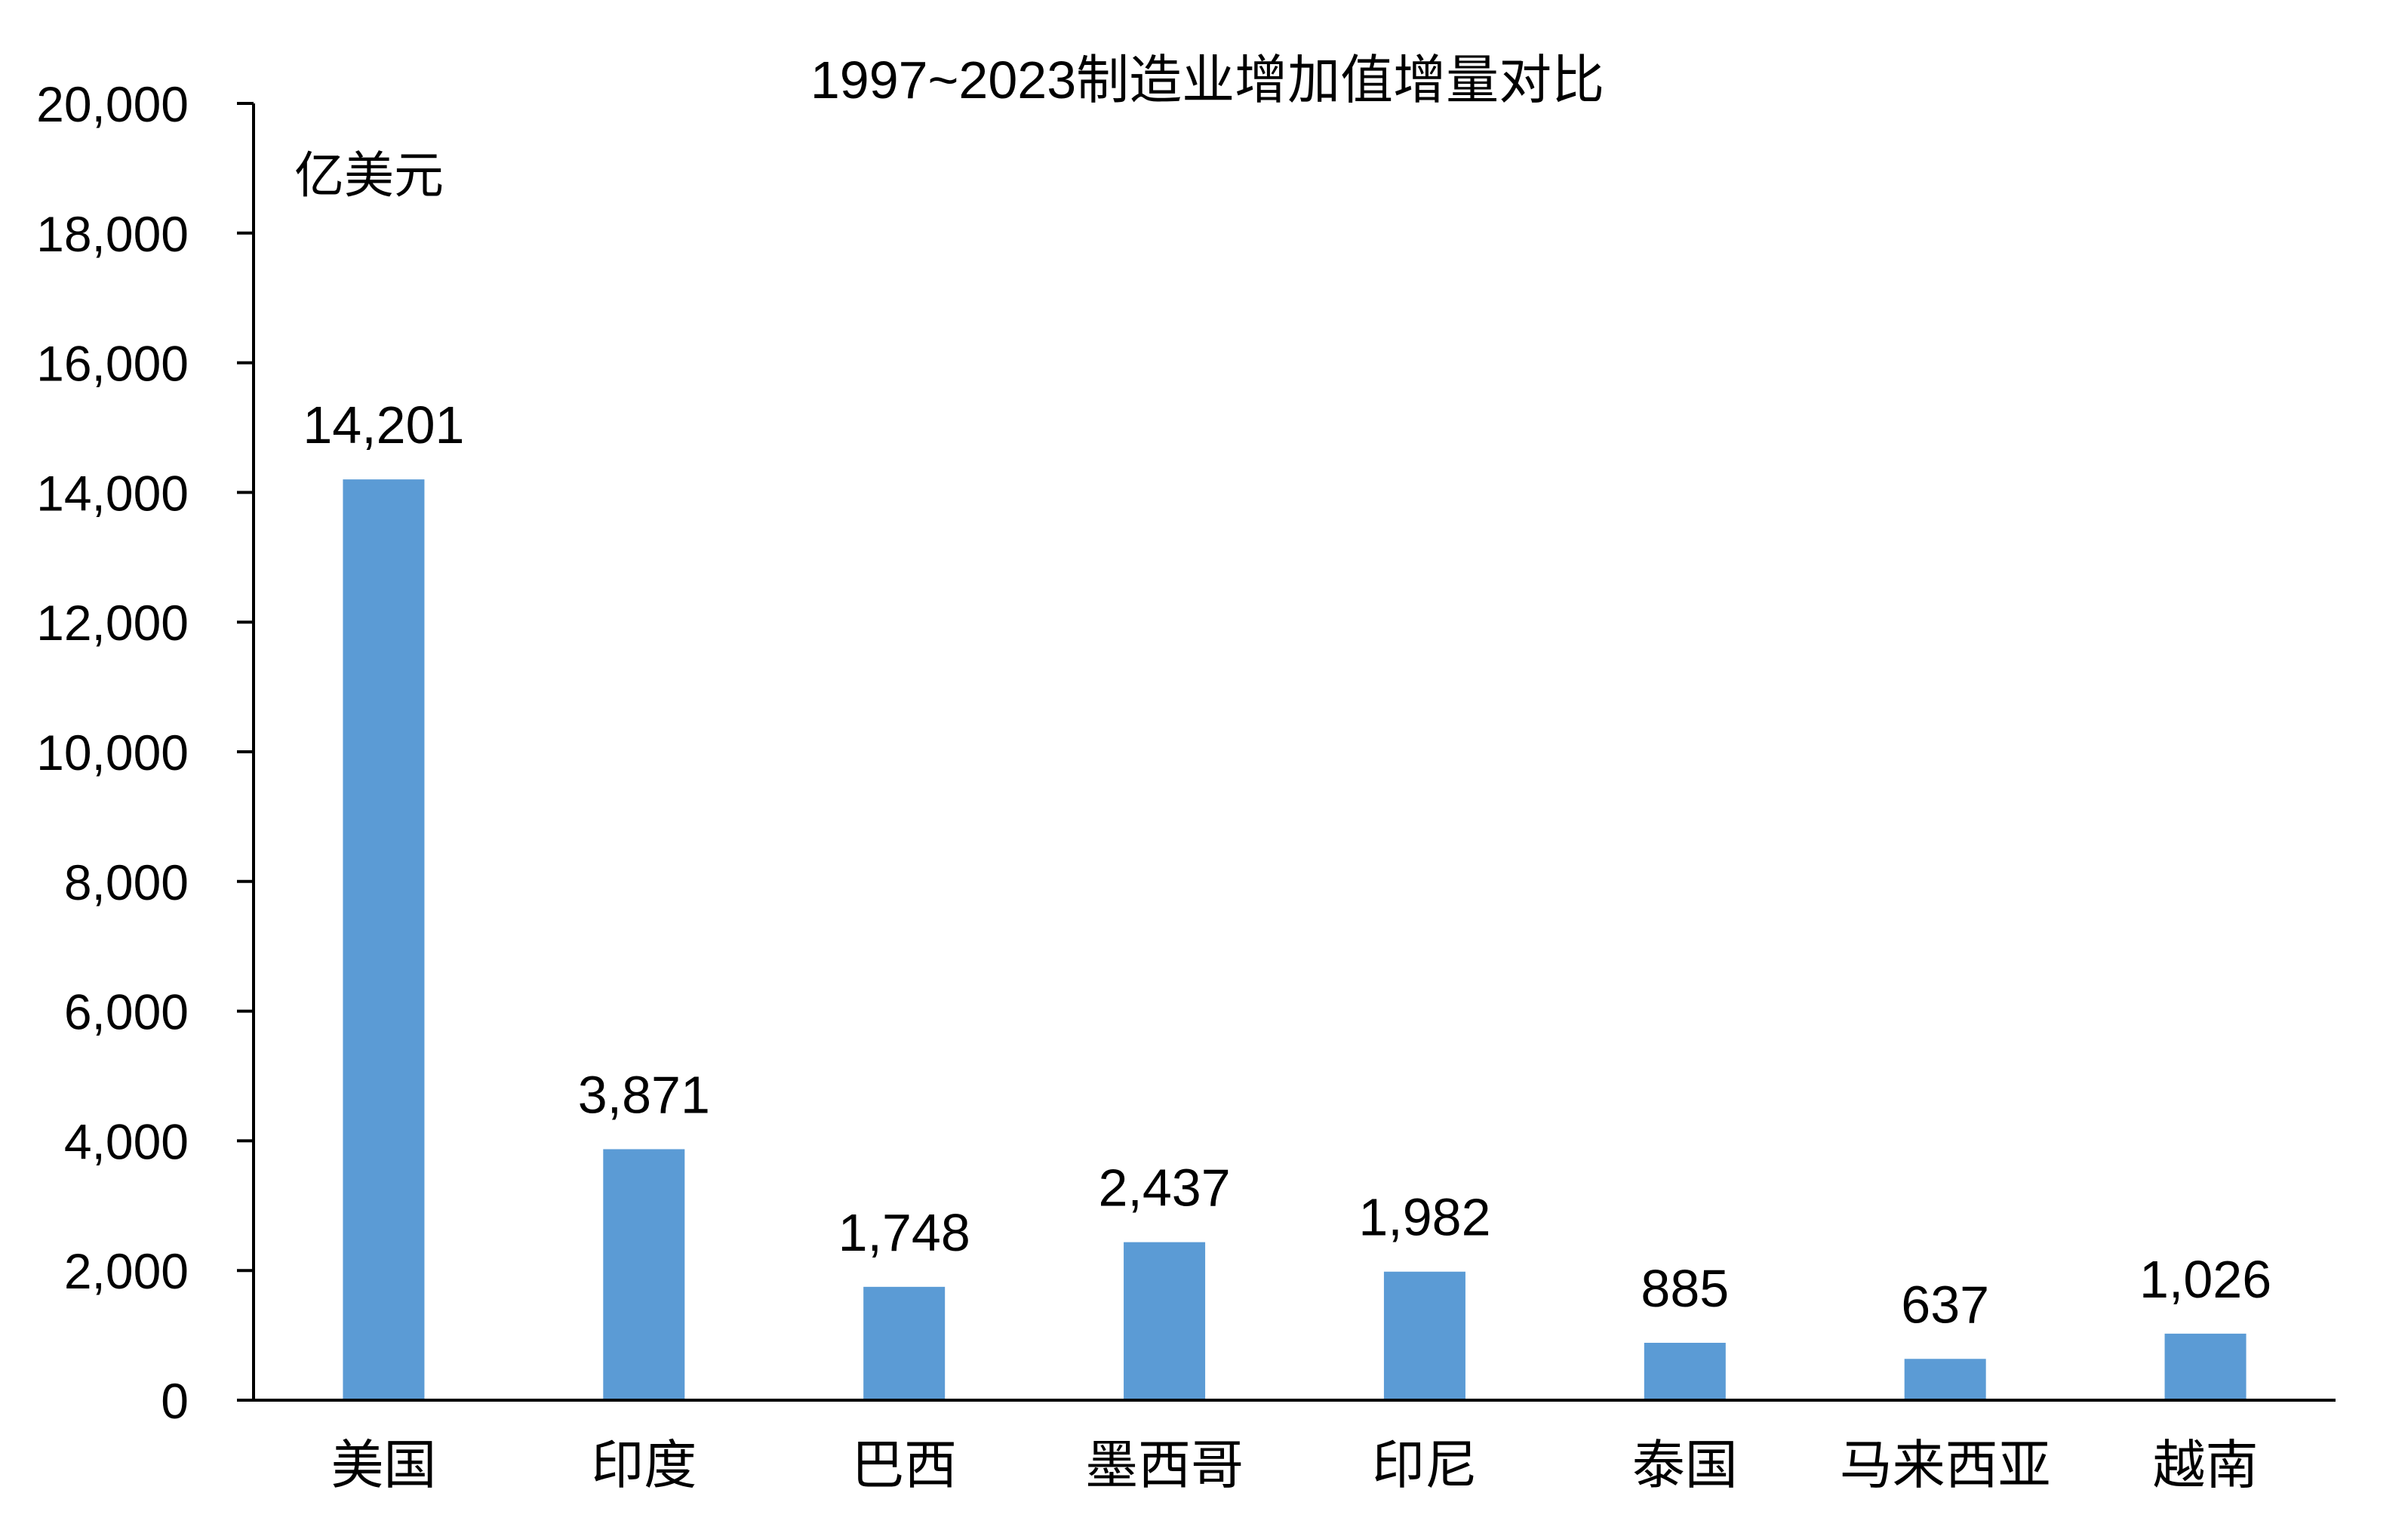 The height and width of the screenshot is (1530, 2408). Describe the element at coordinates (175, 1401) in the screenshot. I see `y-tick-label: 0` at that location.